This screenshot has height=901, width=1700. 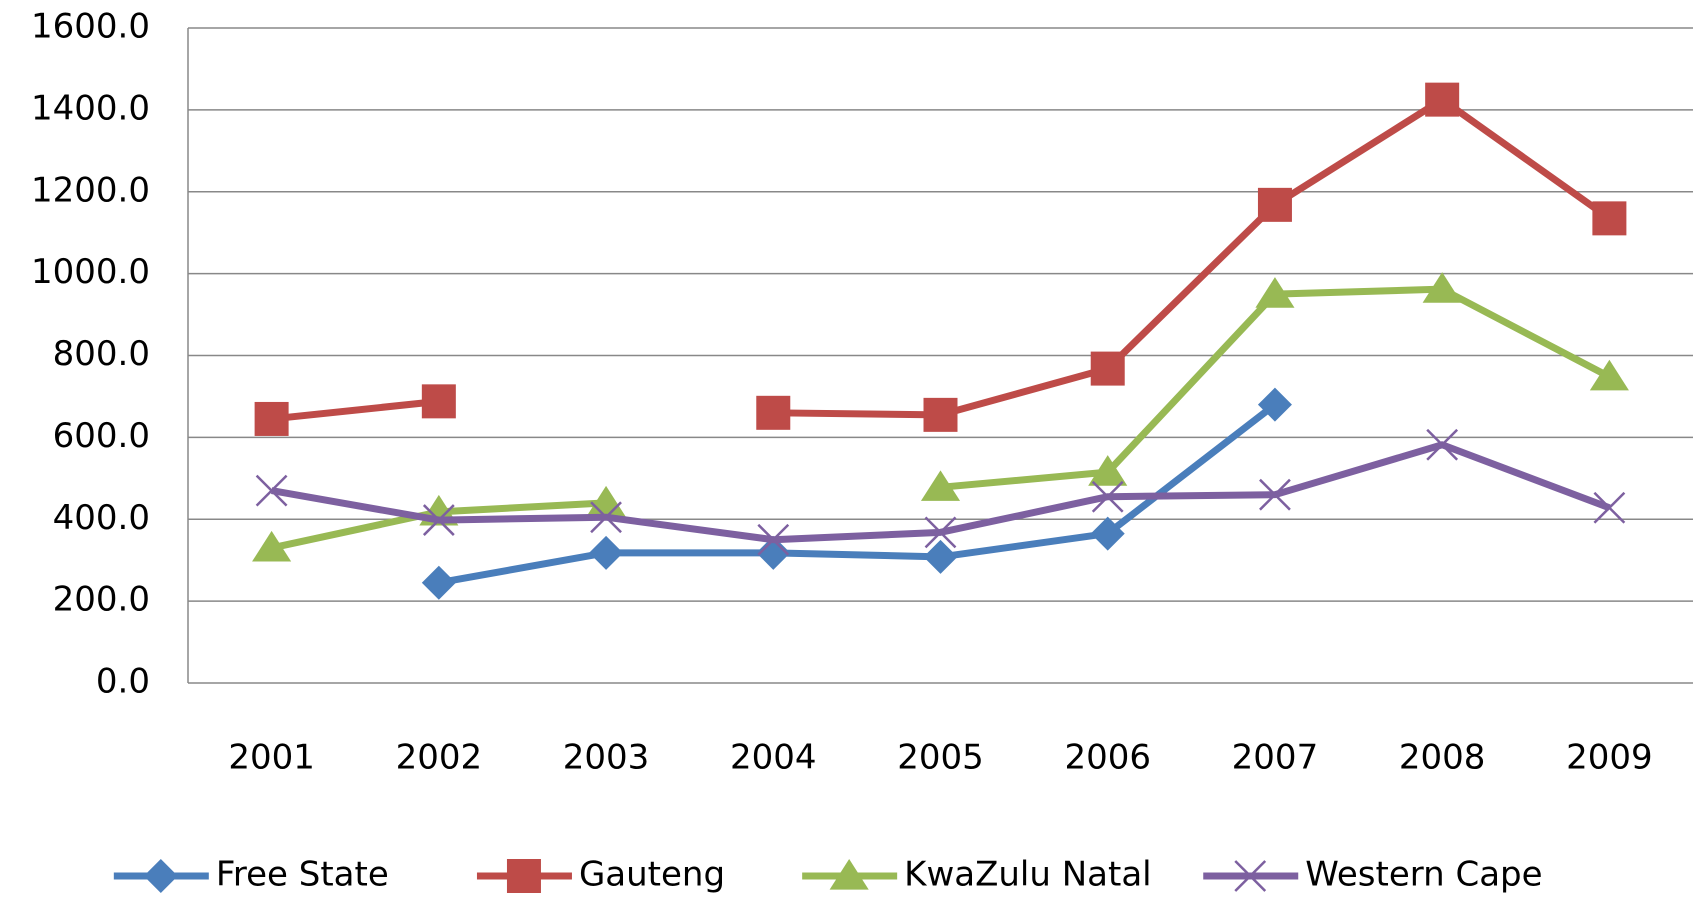 What do you see at coordinates (101, 518) in the screenshot?
I see `y-tick-label: 400.0` at bounding box center [101, 518].